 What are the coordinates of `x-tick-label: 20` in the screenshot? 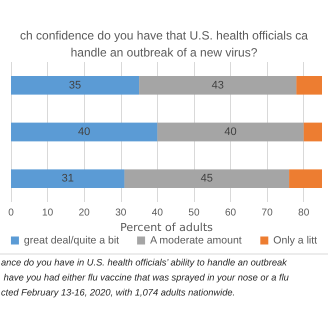 It's located at (84, 213).